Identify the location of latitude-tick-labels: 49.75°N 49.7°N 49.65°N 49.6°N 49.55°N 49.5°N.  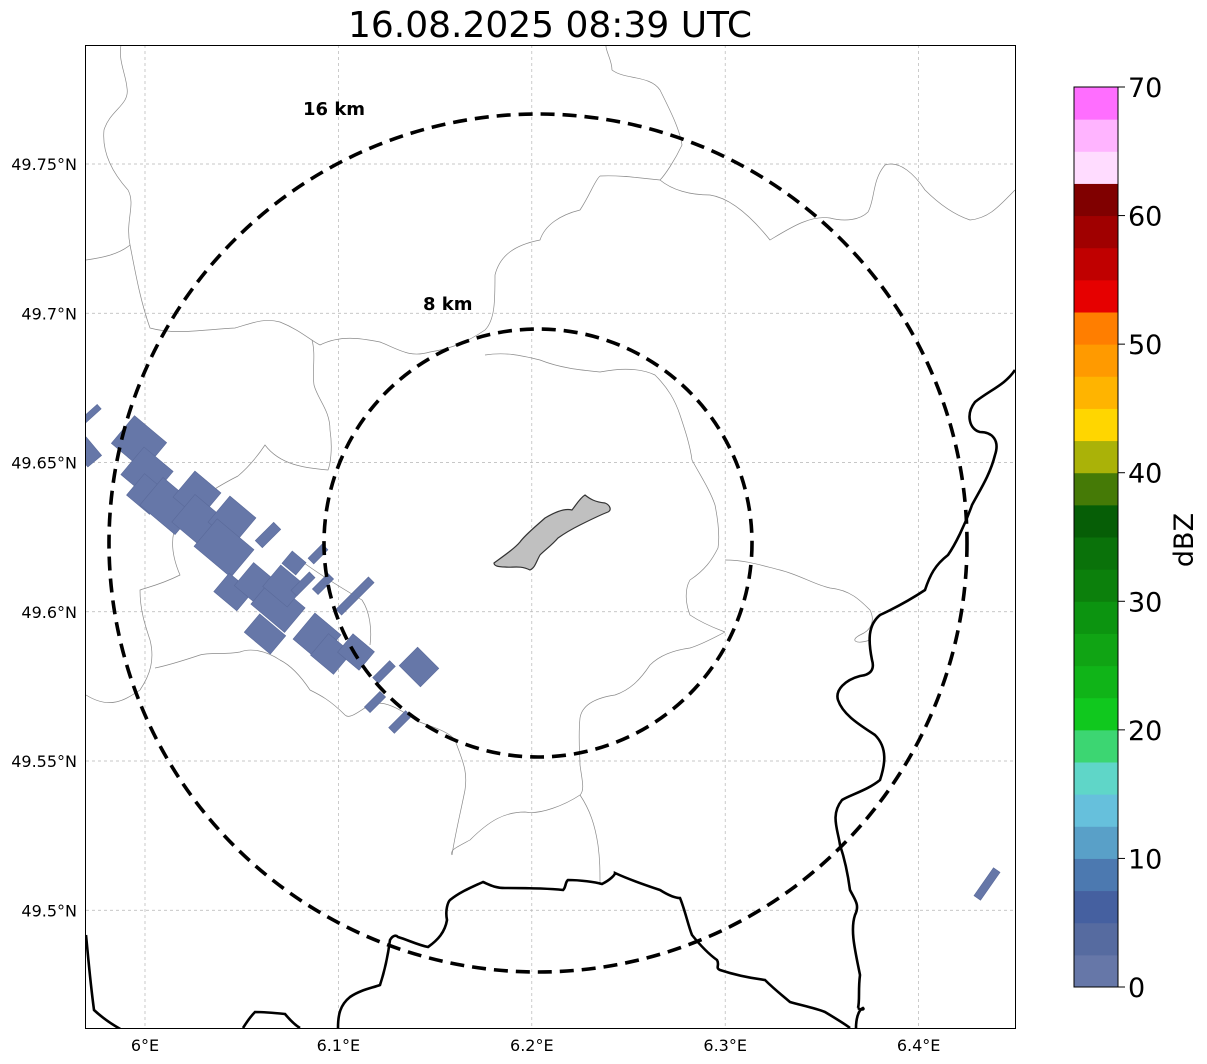
(44, 537).